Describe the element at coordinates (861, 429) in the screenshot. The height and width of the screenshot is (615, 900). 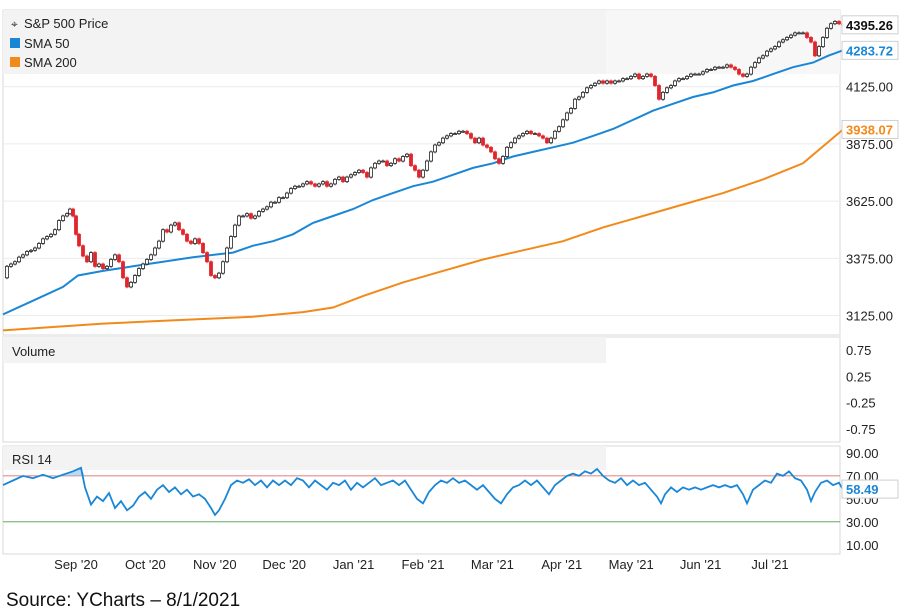
I see `volume-y-tick-label: -0.75` at that location.